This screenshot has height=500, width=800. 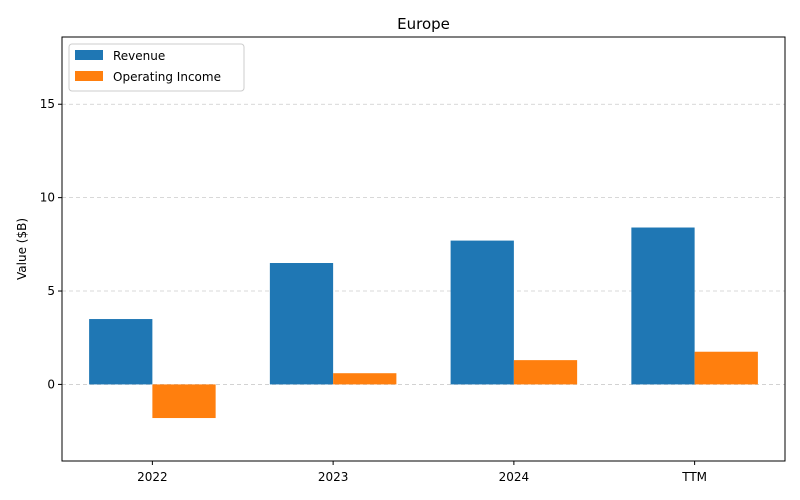 What do you see at coordinates (51, 384) in the screenshot?
I see `y-tick-label: 0` at bounding box center [51, 384].